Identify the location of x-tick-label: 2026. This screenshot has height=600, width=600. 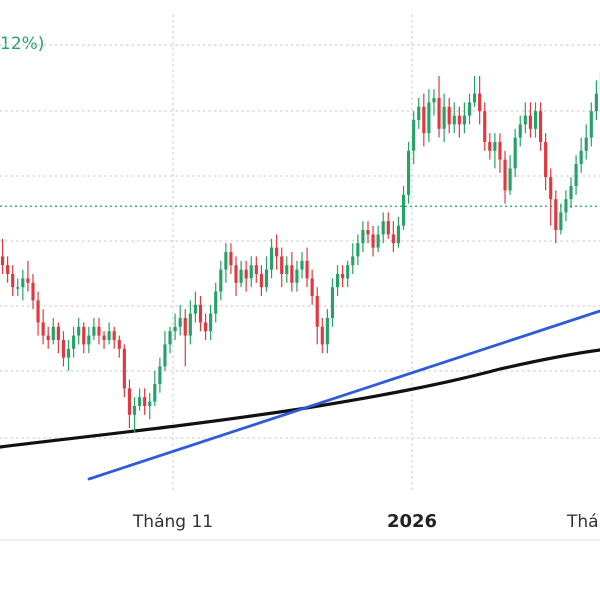
(412, 521).